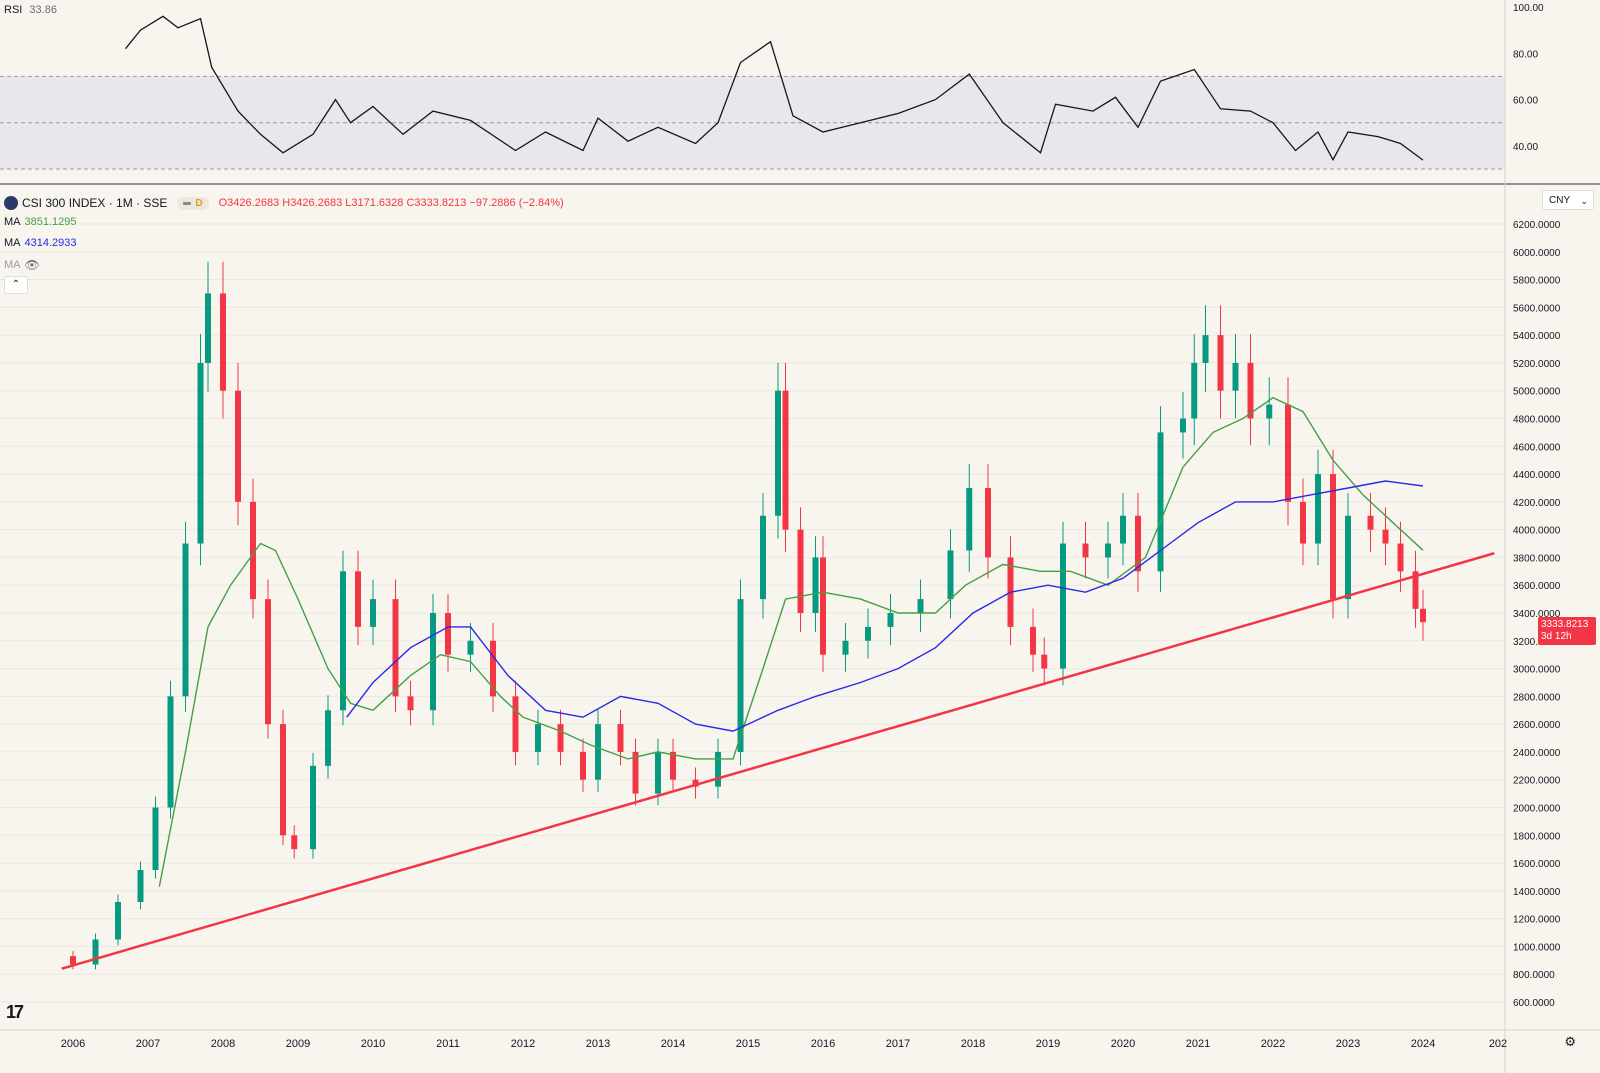 This screenshot has height=1073, width=1600. I want to click on y-tick-label: 5400.0000, so click(1537, 336).